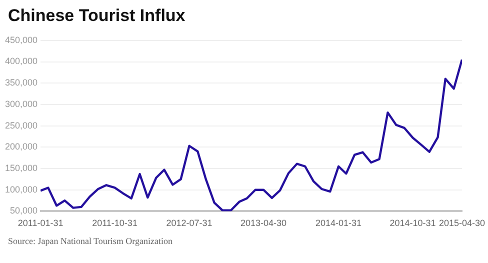 The height and width of the screenshot is (263, 488). What do you see at coordinates (115, 223) in the screenshot?
I see `x-tick-label: 2011-10-31` at bounding box center [115, 223].